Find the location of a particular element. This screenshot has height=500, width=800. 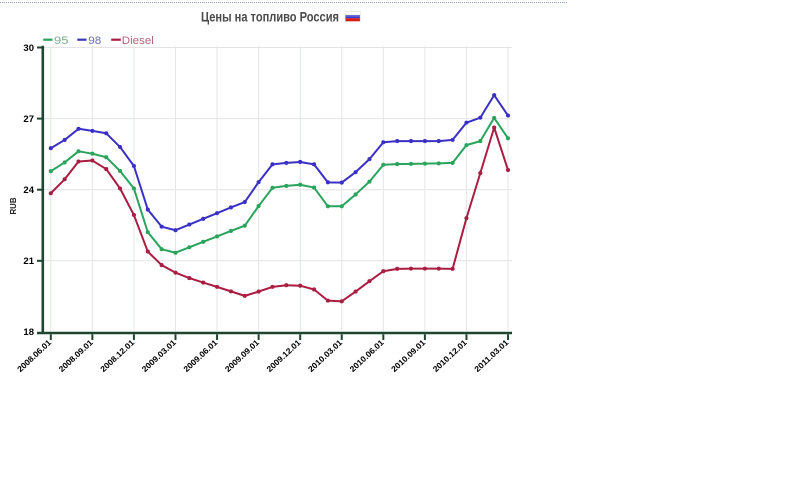

svg-text: 2011.03.01 is located at coordinates (492, 356).